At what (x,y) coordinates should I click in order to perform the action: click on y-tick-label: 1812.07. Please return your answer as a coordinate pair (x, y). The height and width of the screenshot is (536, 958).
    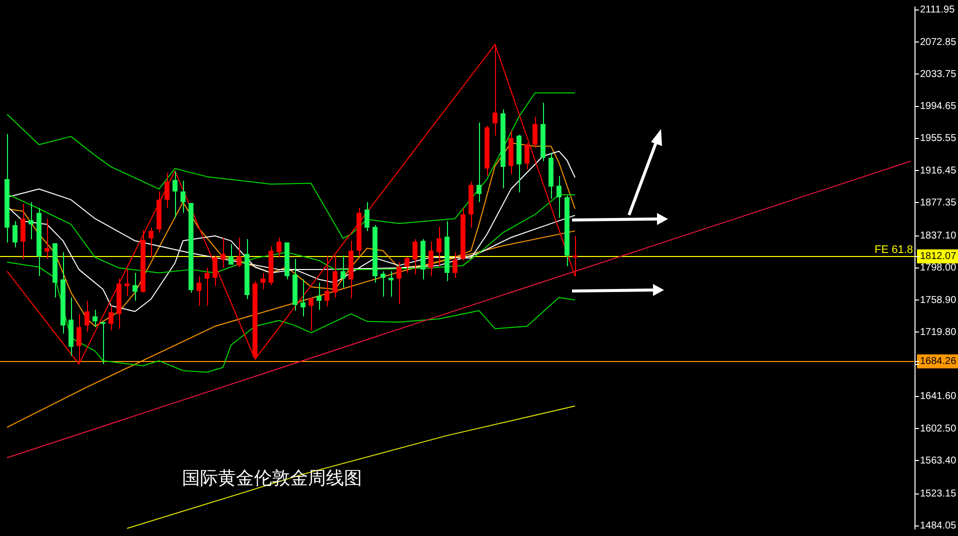
    Looking at the image, I should click on (938, 256).